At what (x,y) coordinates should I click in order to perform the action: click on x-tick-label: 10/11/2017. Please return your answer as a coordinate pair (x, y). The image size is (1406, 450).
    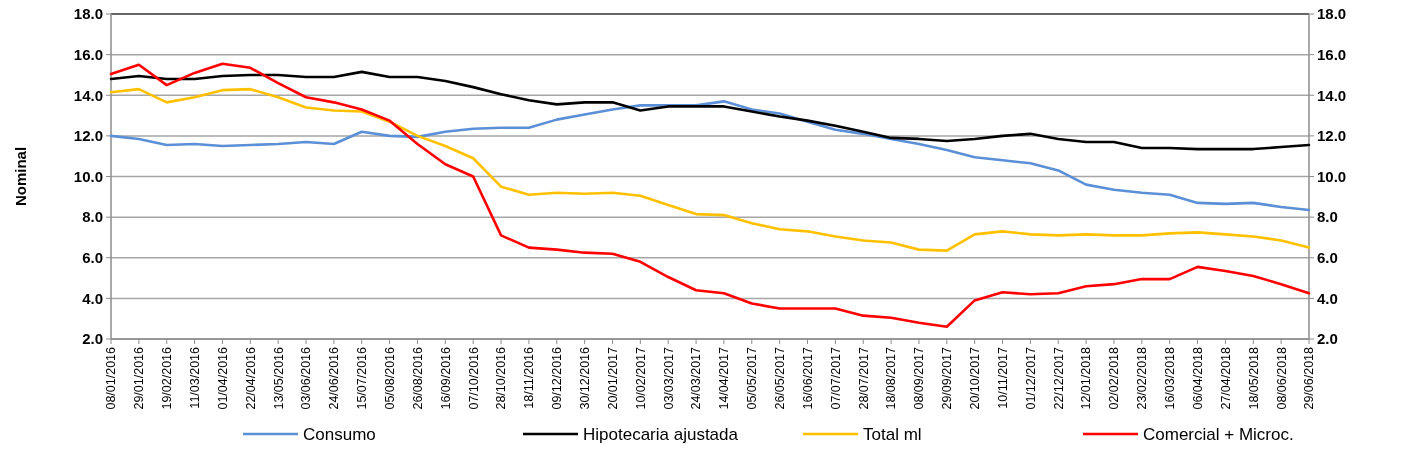
    Looking at the image, I should click on (1002, 377).